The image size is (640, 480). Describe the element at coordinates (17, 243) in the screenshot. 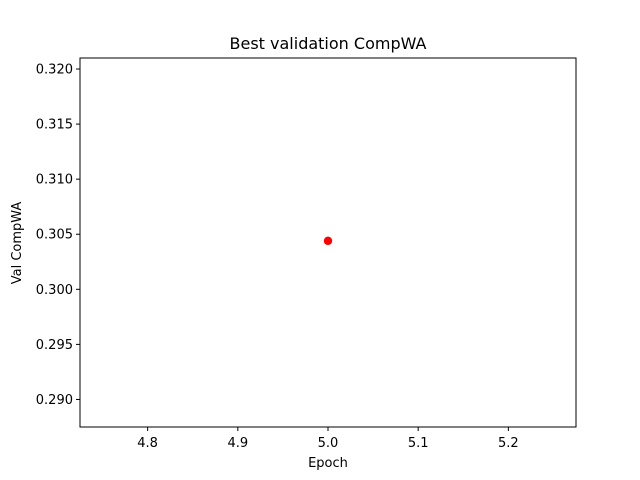

I see `y-axis-label: Val CompWA` at that location.